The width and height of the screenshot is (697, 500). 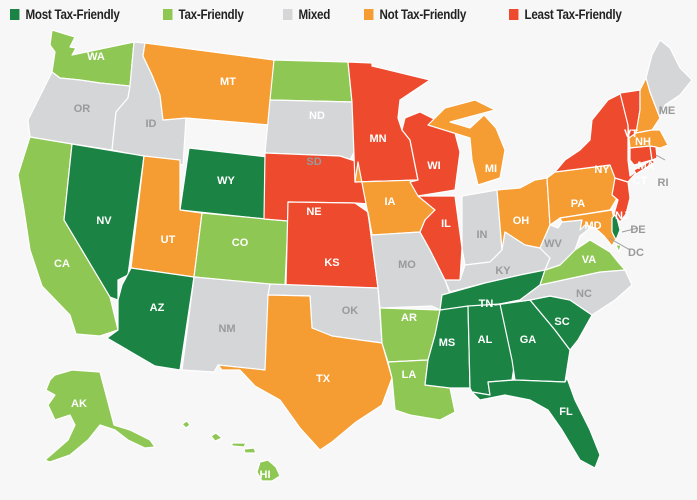 I want to click on label-IL: IL, so click(x=446, y=224).